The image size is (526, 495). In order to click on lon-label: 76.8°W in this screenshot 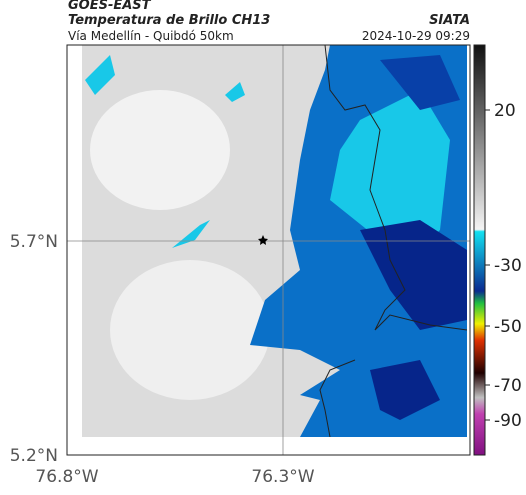, I will do `click(66, 477)`.